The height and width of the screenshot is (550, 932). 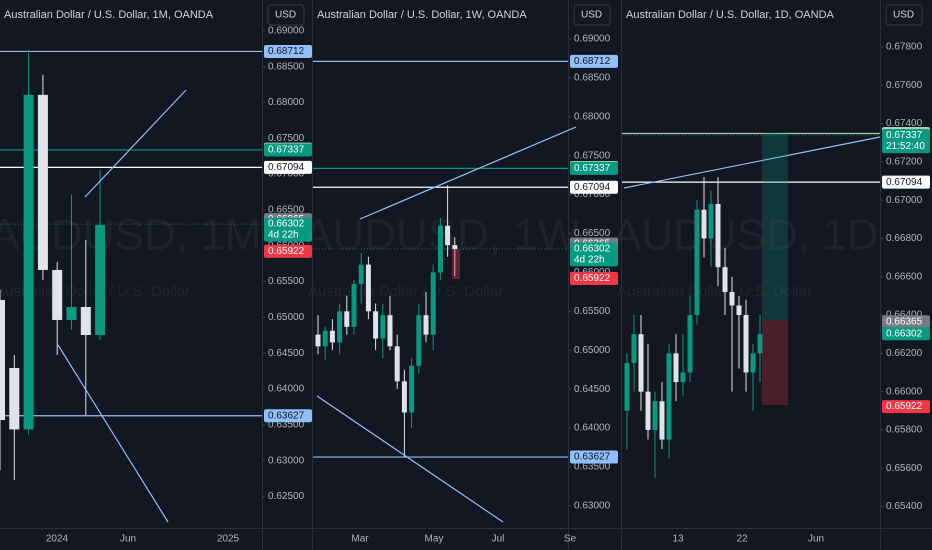 I want to click on countdown: 4d 22h, so click(x=589, y=260).